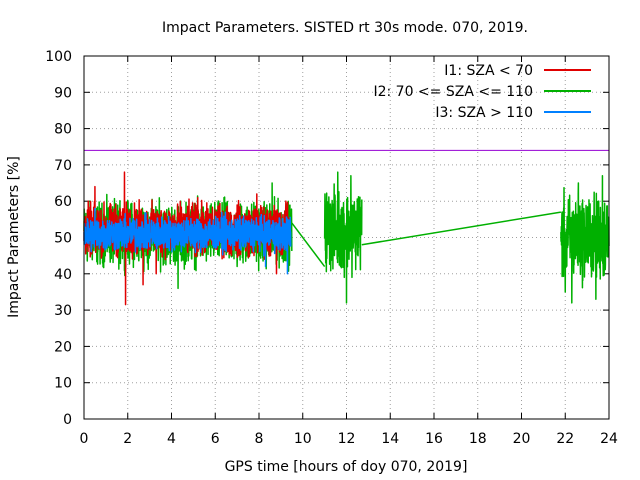 This screenshot has width=640, height=480. I want to click on legend-label: I1: SZA < 70, so click(488, 71).